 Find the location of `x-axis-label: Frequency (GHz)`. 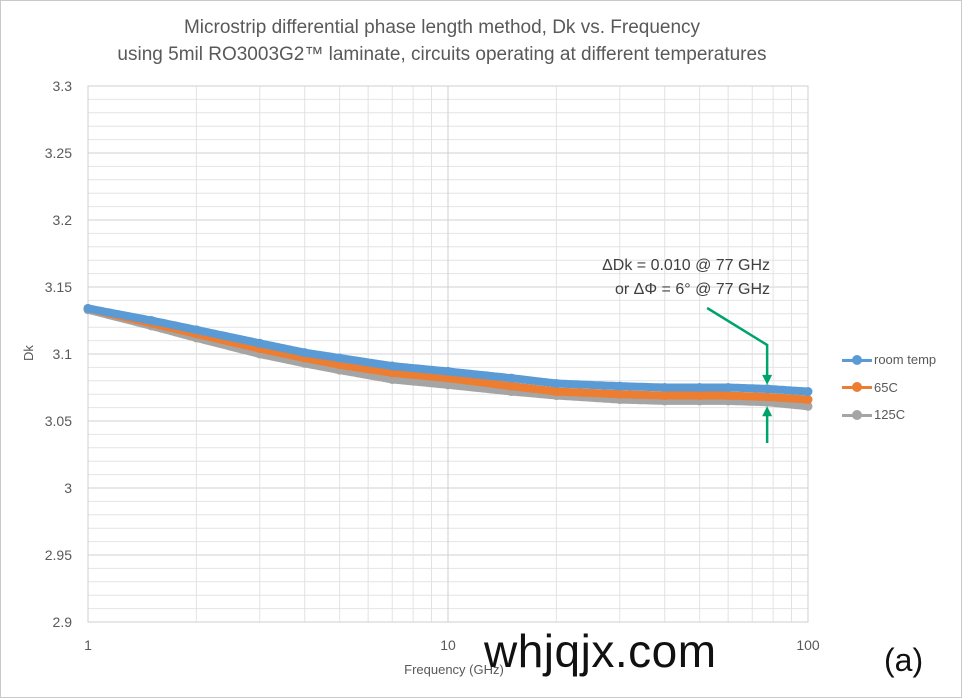

x-axis-label: Frequency (GHz) is located at coordinates (454, 669).